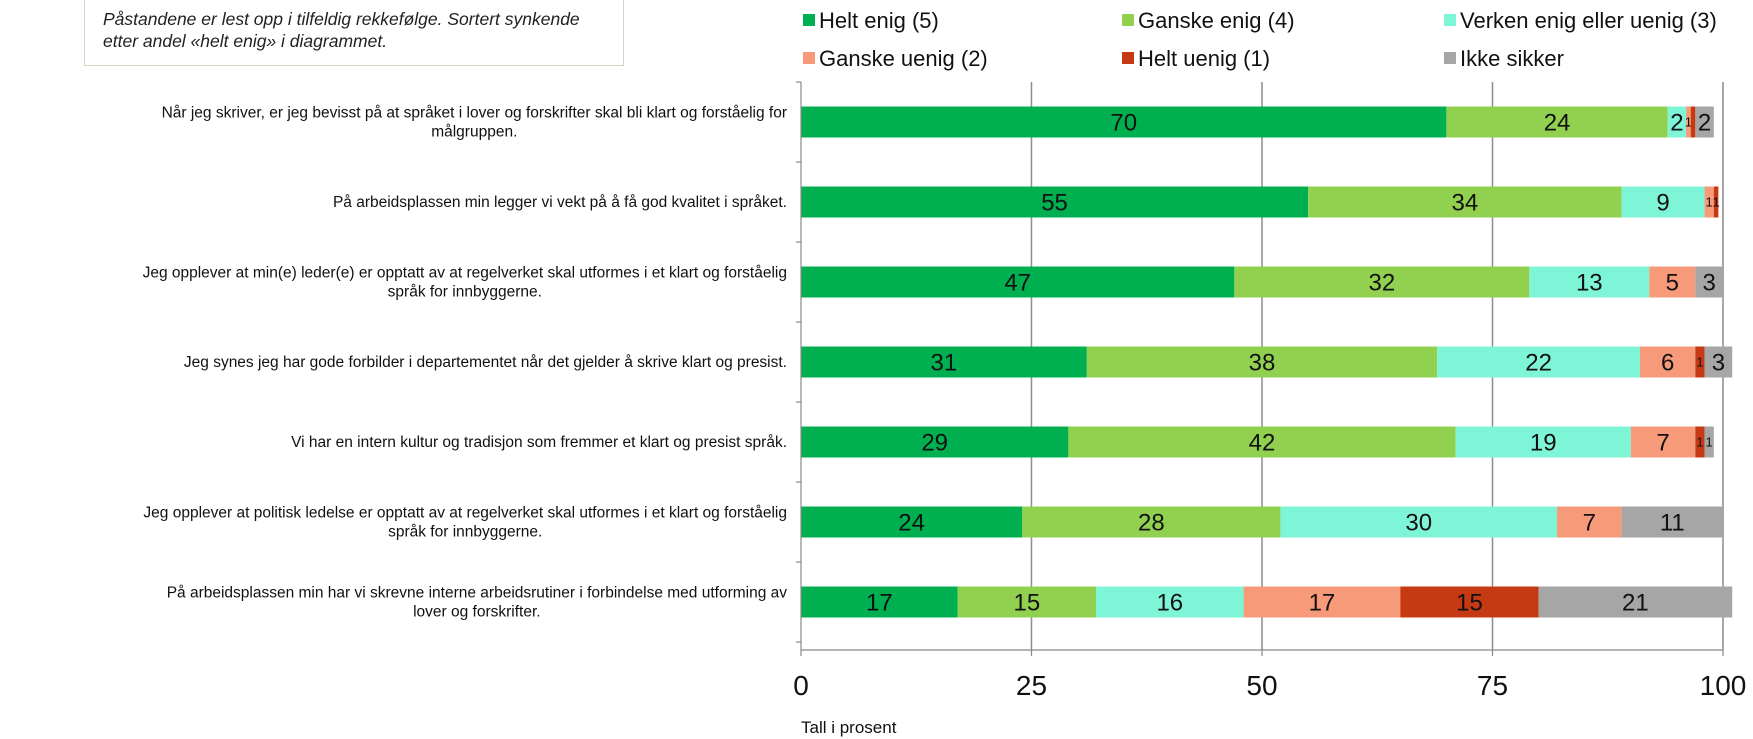 The height and width of the screenshot is (739, 1753). I want to click on data-label: 16, so click(1169, 603).